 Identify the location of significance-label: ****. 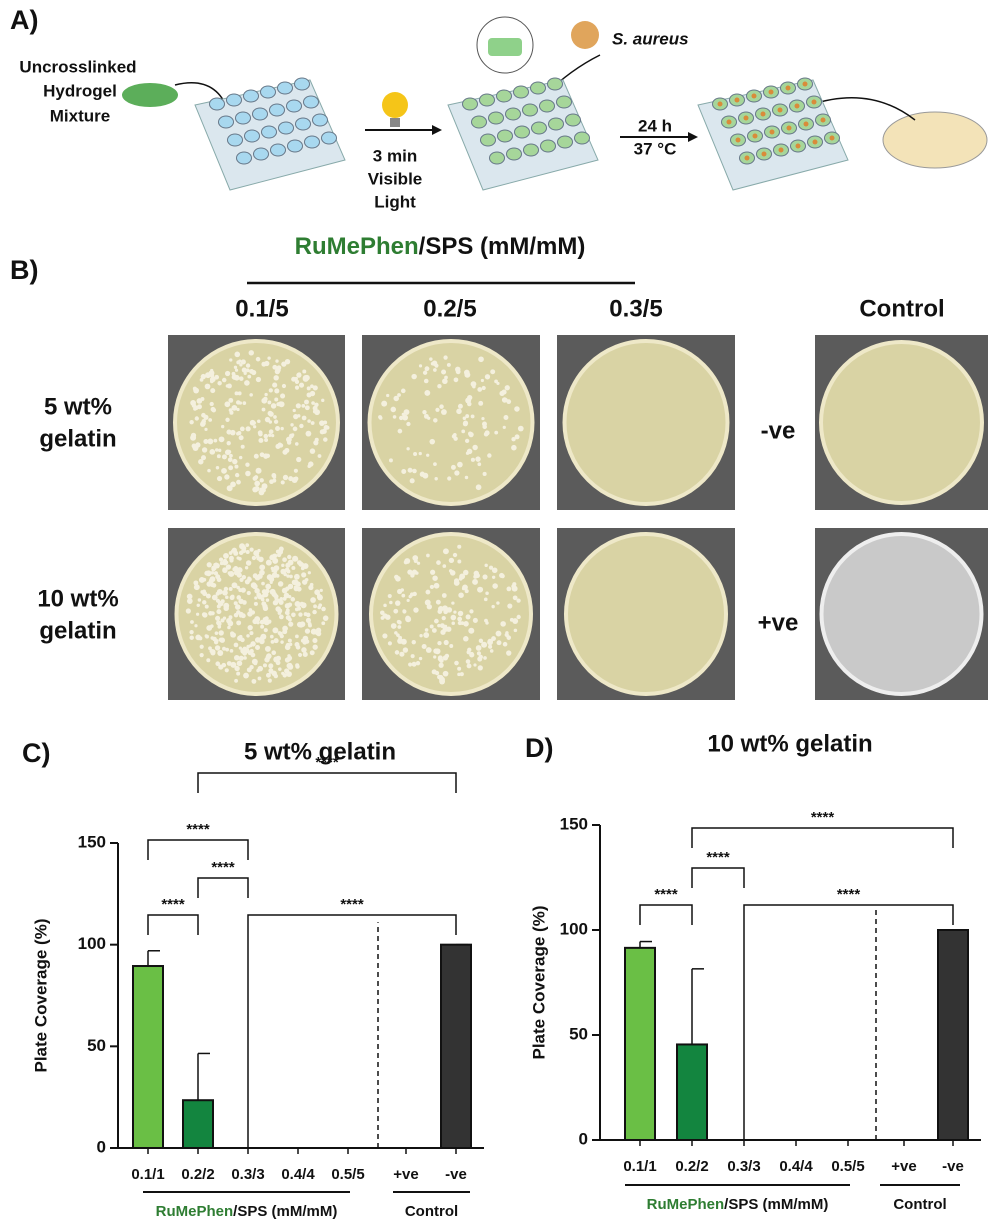
(173, 904).